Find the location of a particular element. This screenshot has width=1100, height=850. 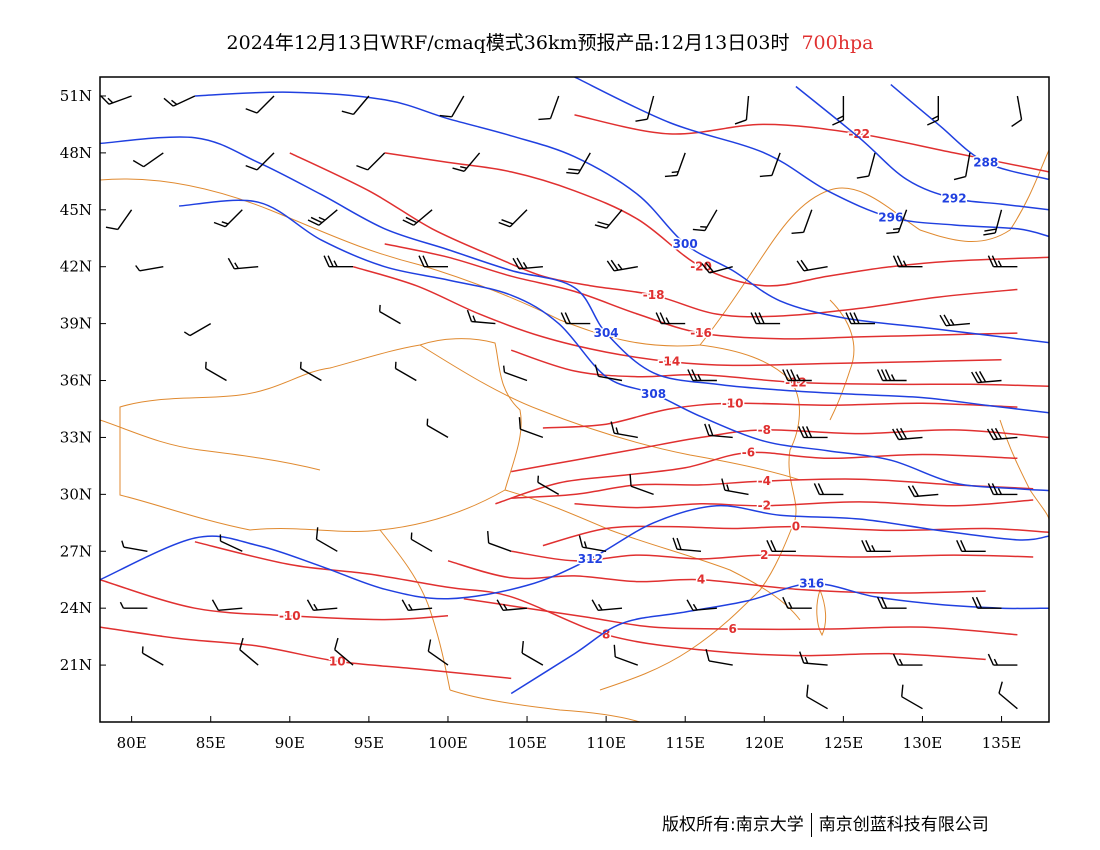

temperature-contour-label: 4 is located at coordinates (701, 580).